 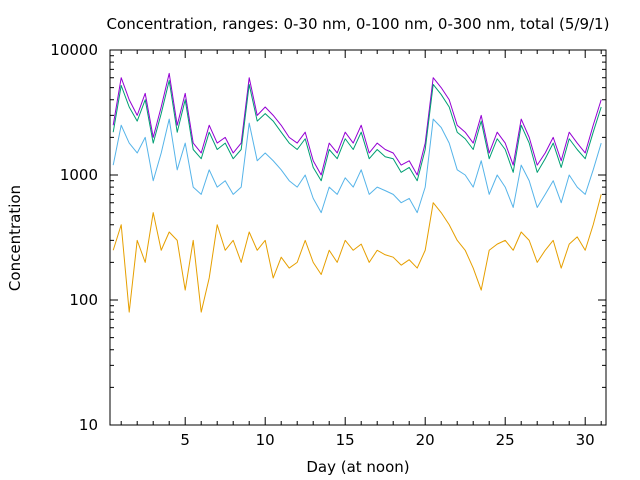 What do you see at coordinates (83, 300) in the screenshot?
I see `y-tick-label-100: 100` at bounding box center [83, 300].